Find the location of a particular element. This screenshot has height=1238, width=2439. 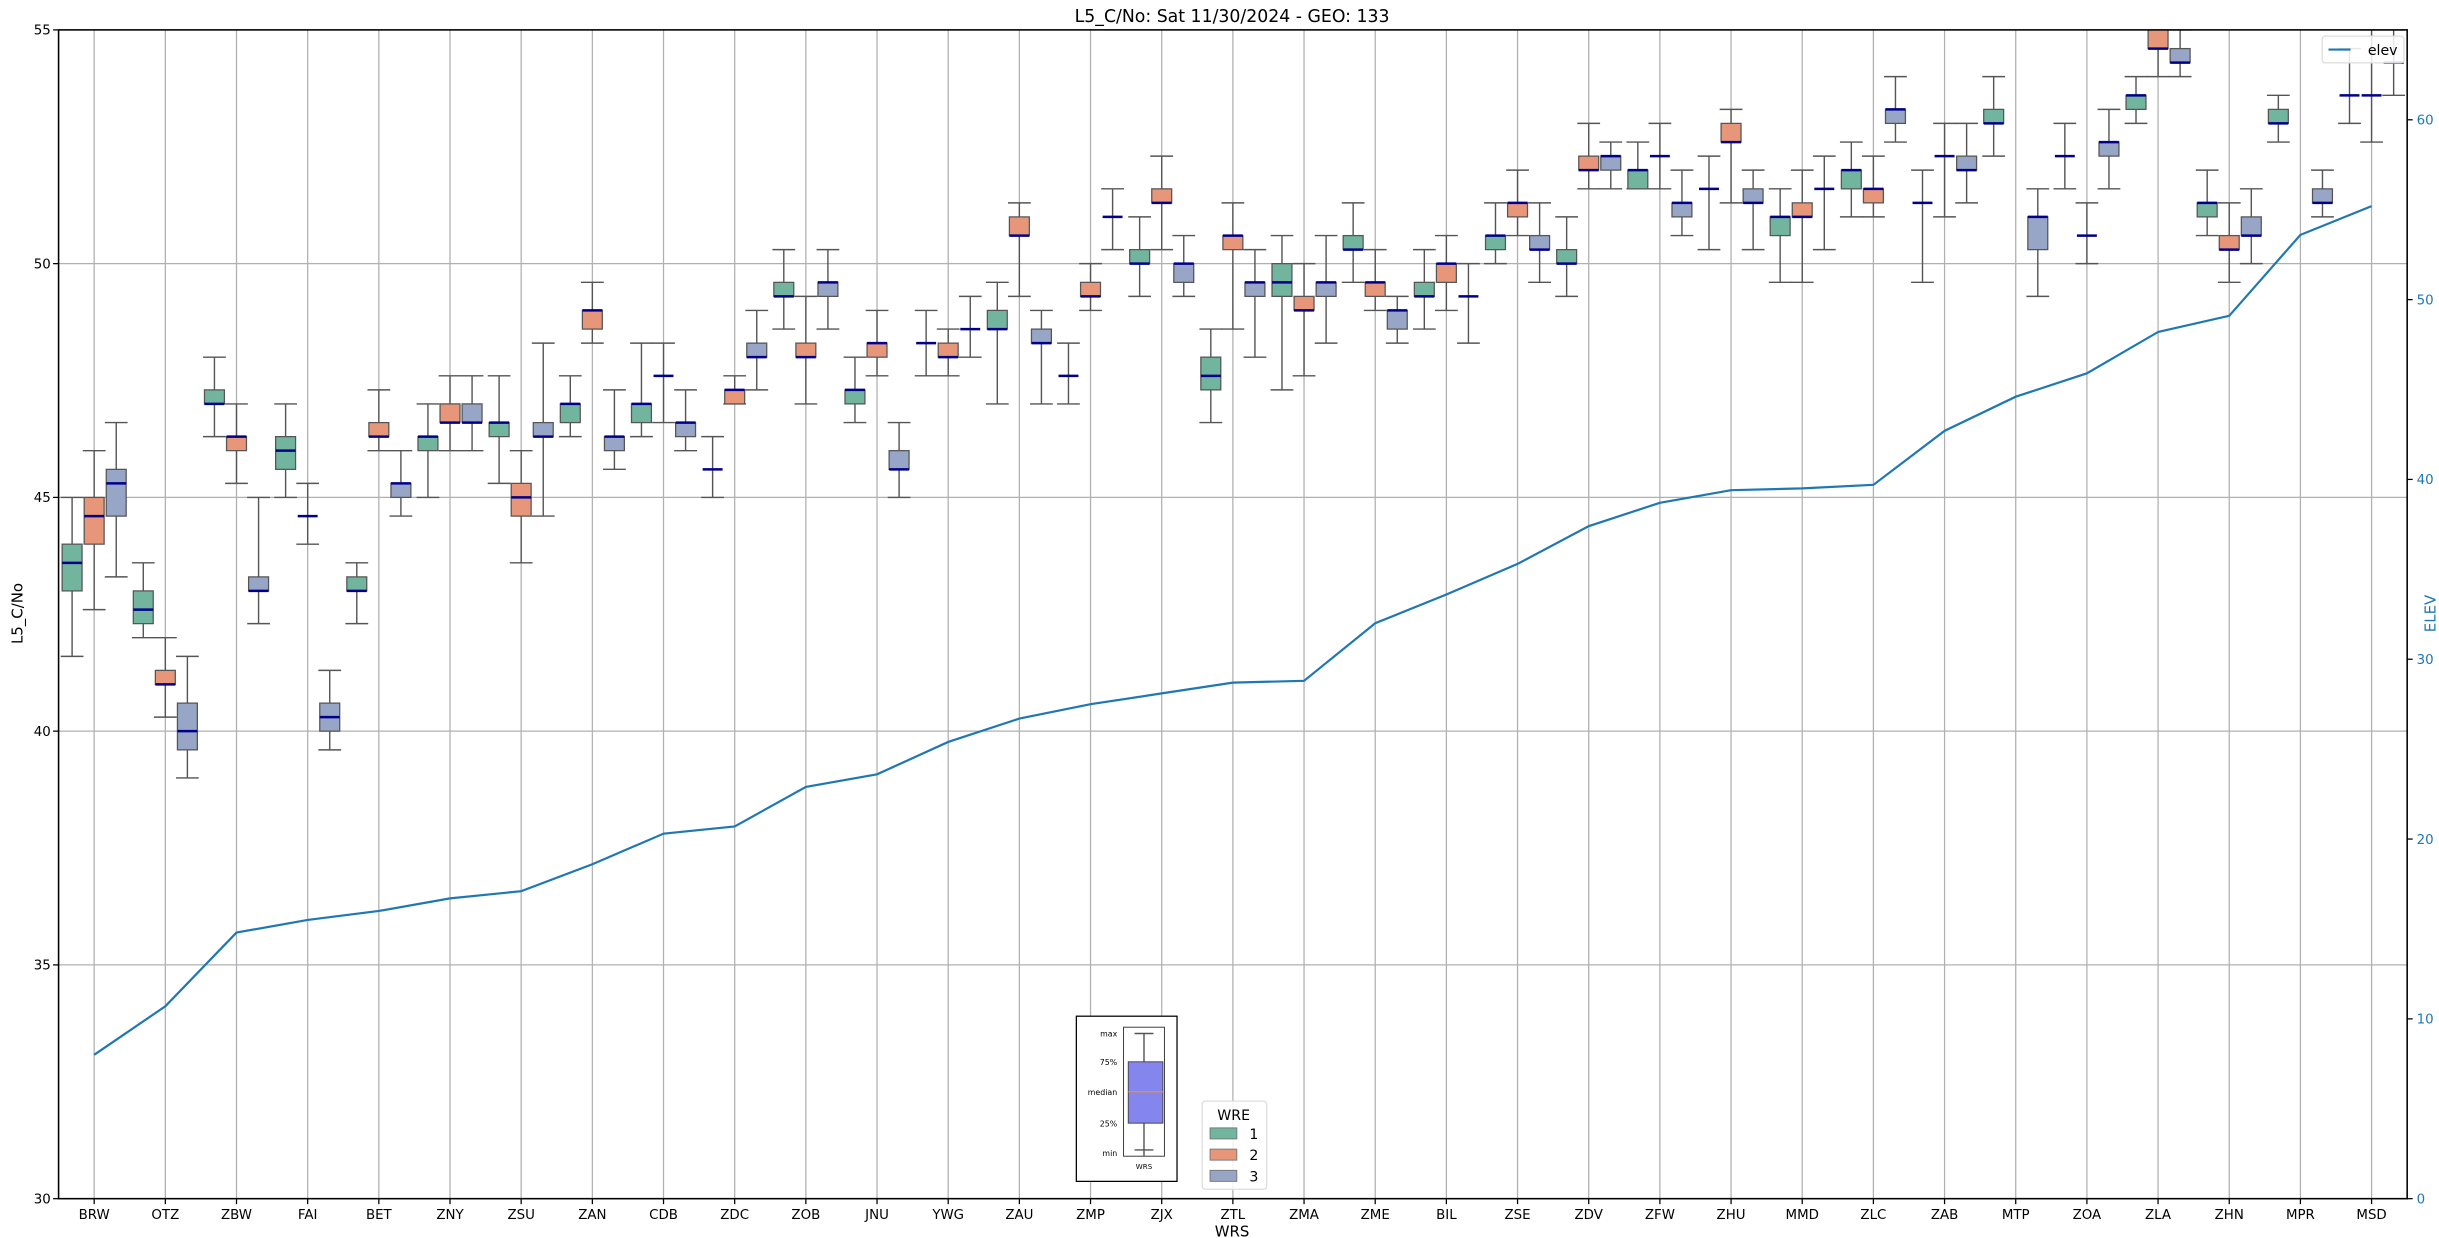

box-wre3-ywg is located at coordinates (970, 326).